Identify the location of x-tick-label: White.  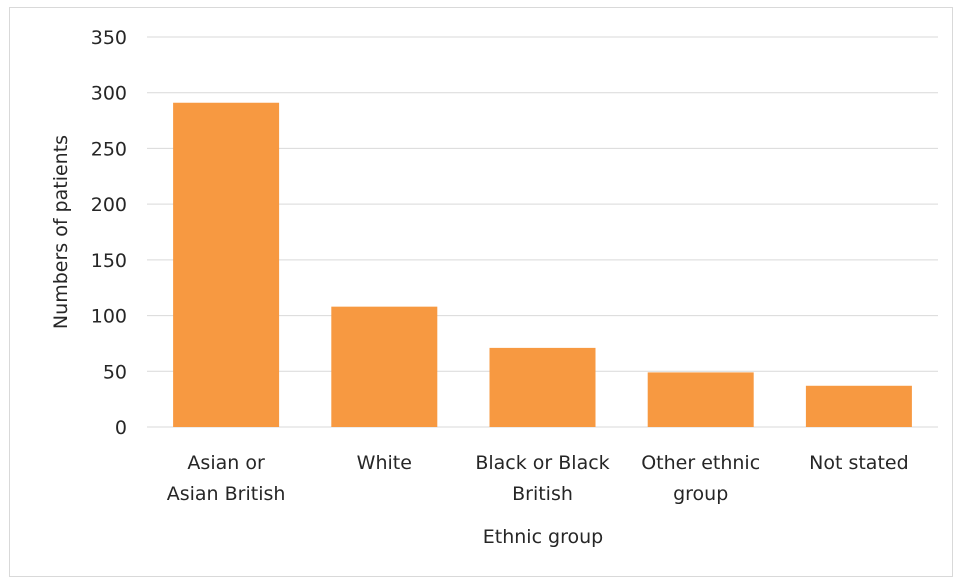
(384, 463).